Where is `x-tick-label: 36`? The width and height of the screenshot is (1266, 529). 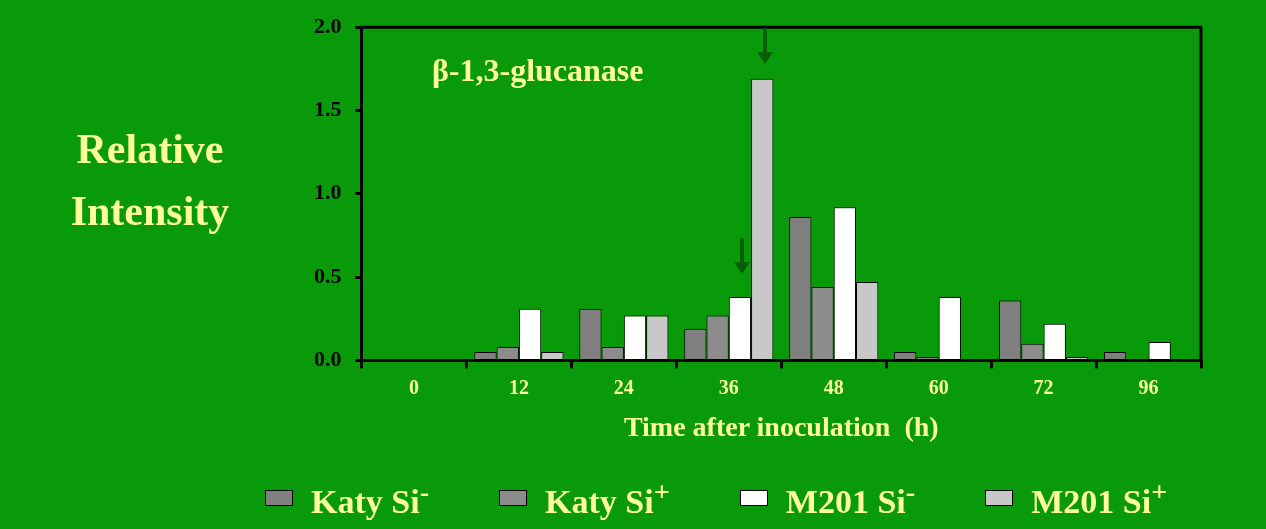 x-tick-label: 36 is located at coordinates (728, 386).